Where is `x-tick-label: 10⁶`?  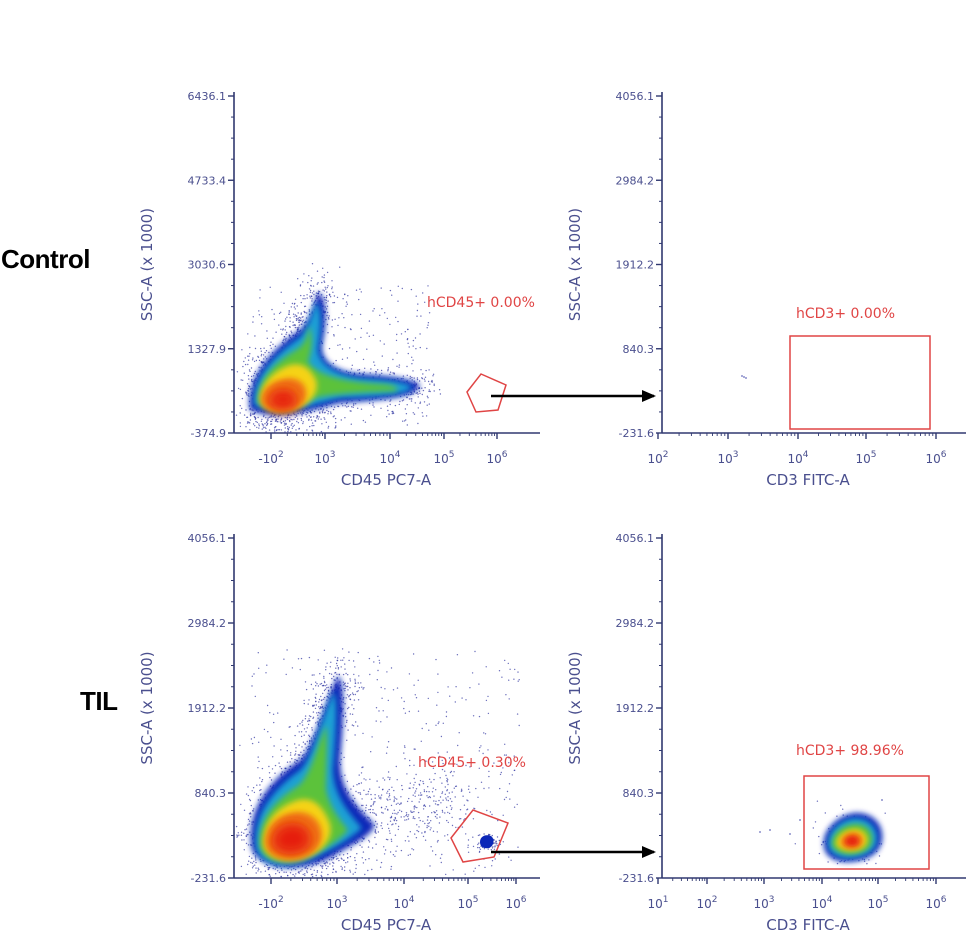 x-tick-label: 10⁶ is located at coordinates (496, 458).